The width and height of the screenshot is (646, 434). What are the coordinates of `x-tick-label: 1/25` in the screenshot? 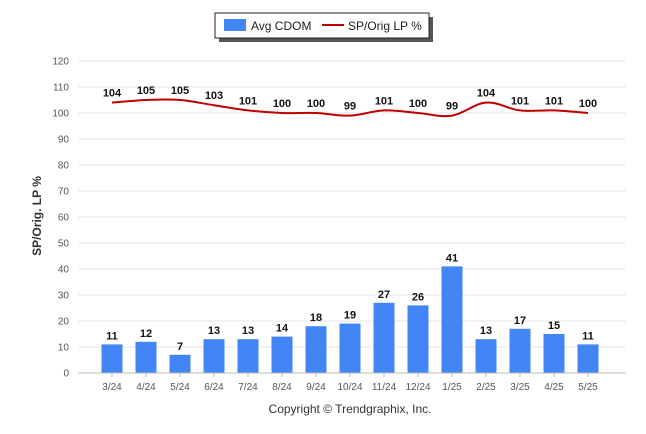 It's located at (452, 387).